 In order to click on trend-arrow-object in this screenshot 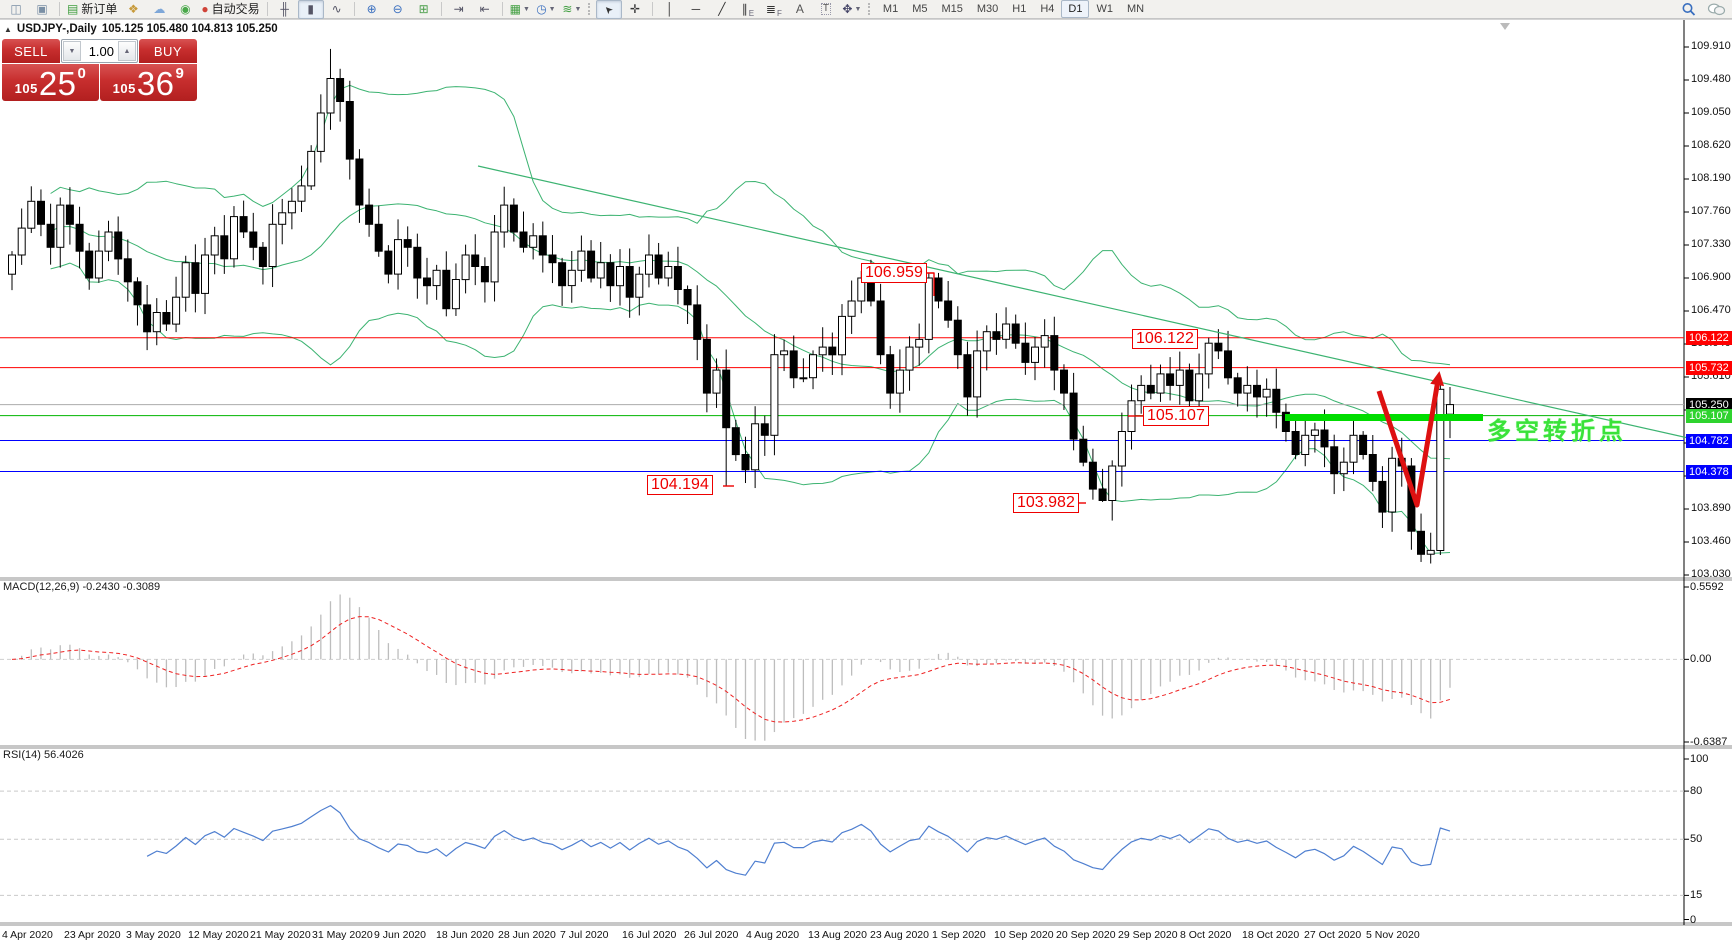, I will do `click(1410, 439)`.